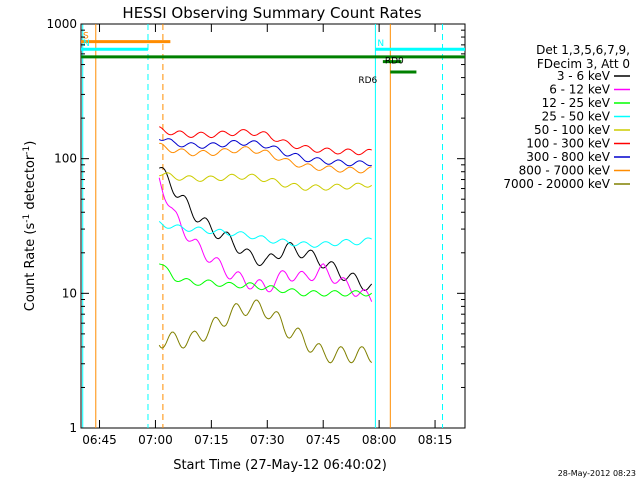 This screenshot has width=640, height=480. What do you see at coordinates (435, 440) in the screenshot?
I see `x-tick-label-6: 08:15` at bounding box center [435, 440].